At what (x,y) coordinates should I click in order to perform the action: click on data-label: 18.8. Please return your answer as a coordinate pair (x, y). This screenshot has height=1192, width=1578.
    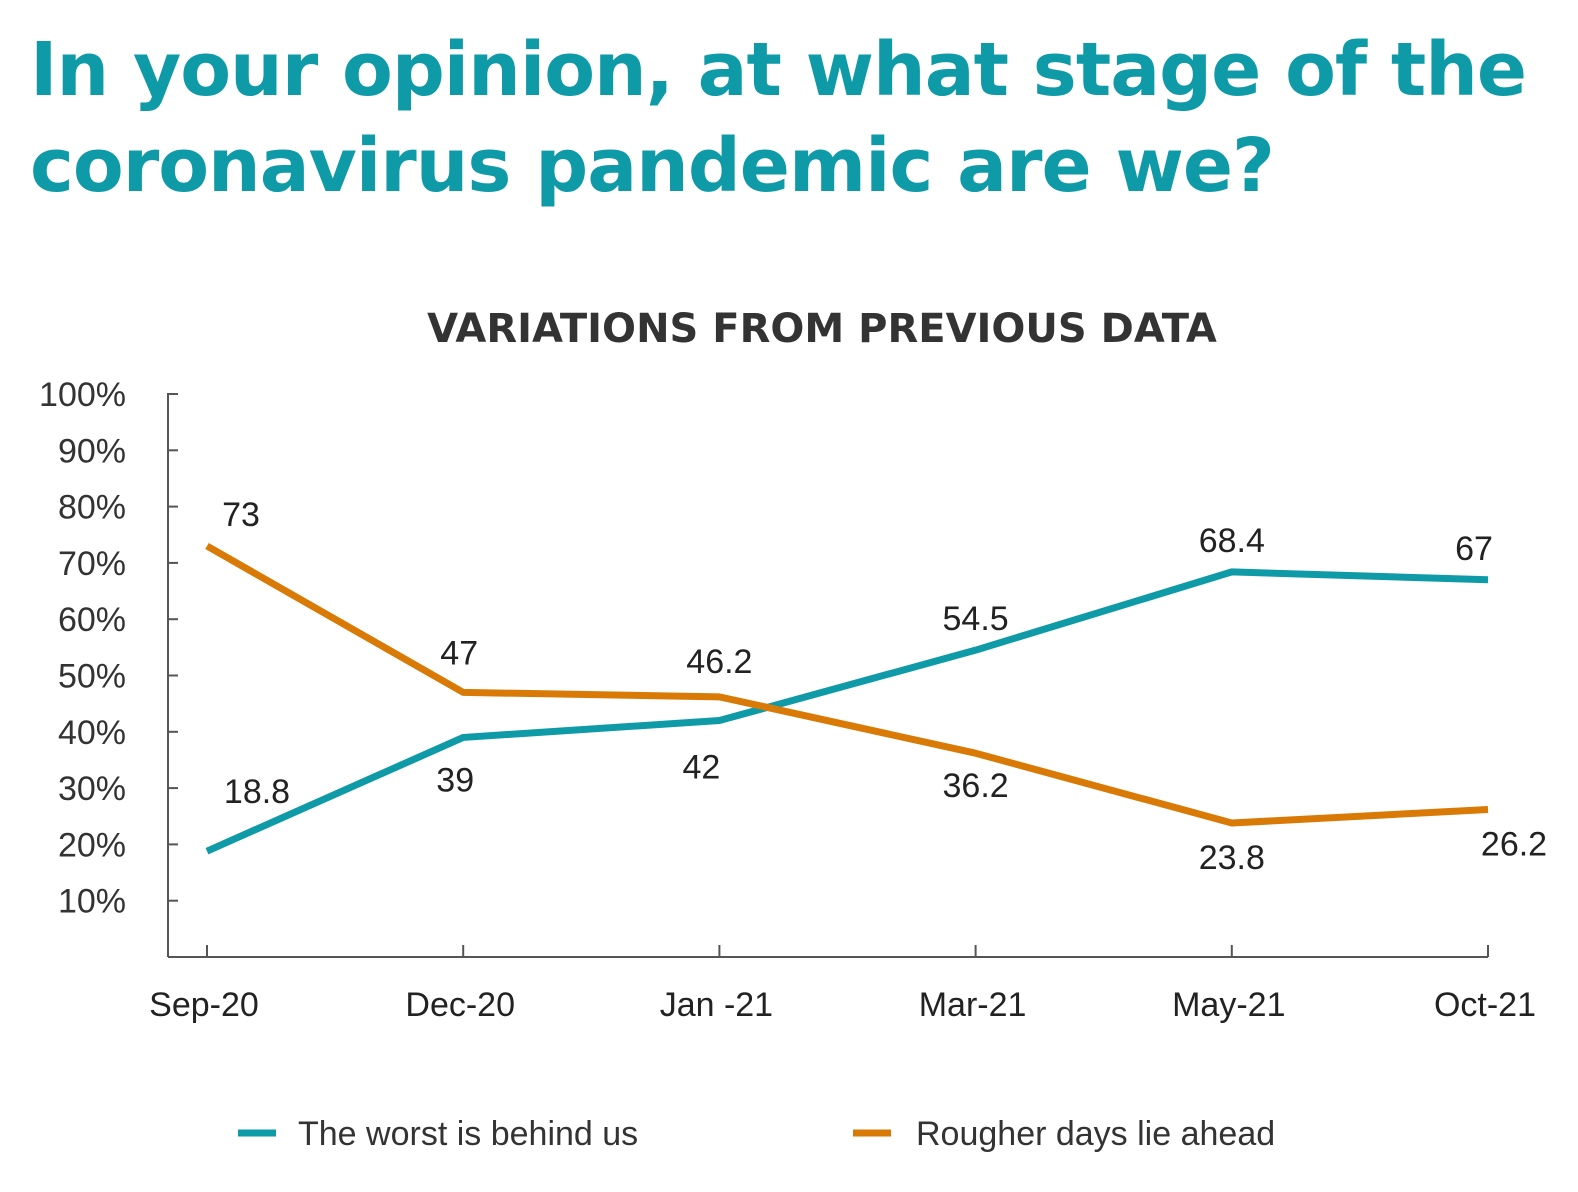
    Looking at the image, I should click on (257, 792).